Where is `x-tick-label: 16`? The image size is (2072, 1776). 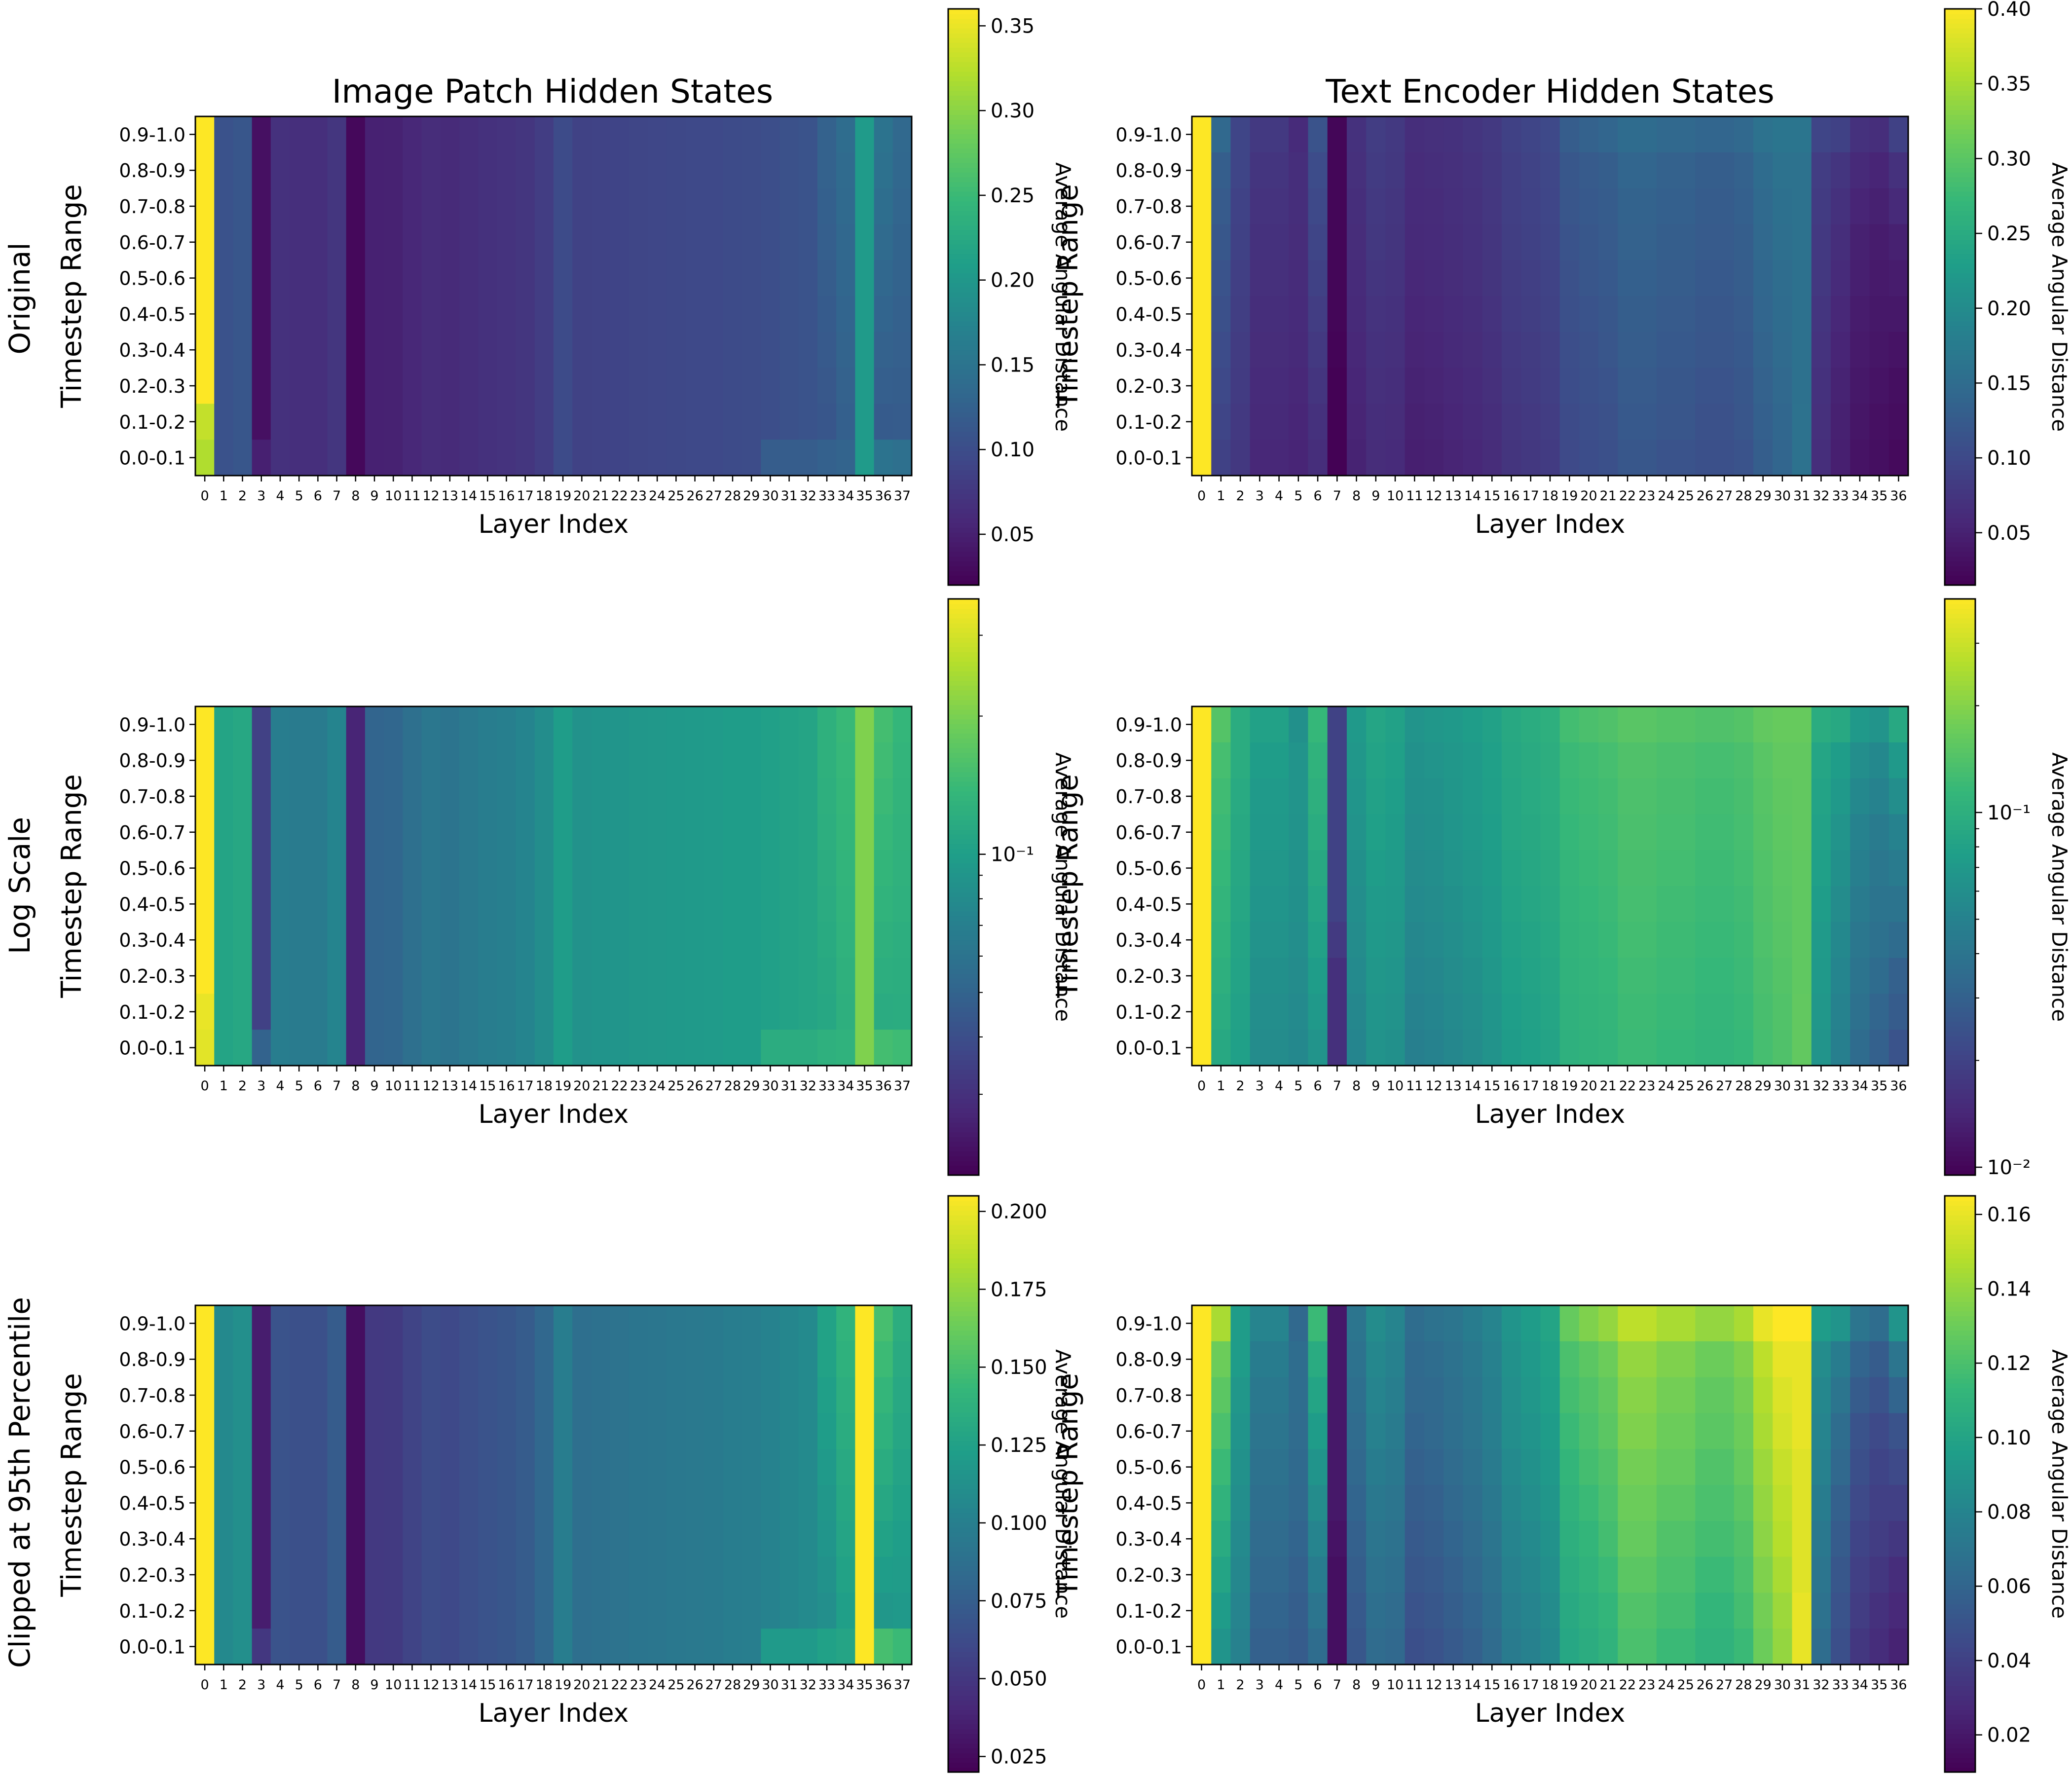 x-tick-label: 16 is located at coordinates (506, 496).